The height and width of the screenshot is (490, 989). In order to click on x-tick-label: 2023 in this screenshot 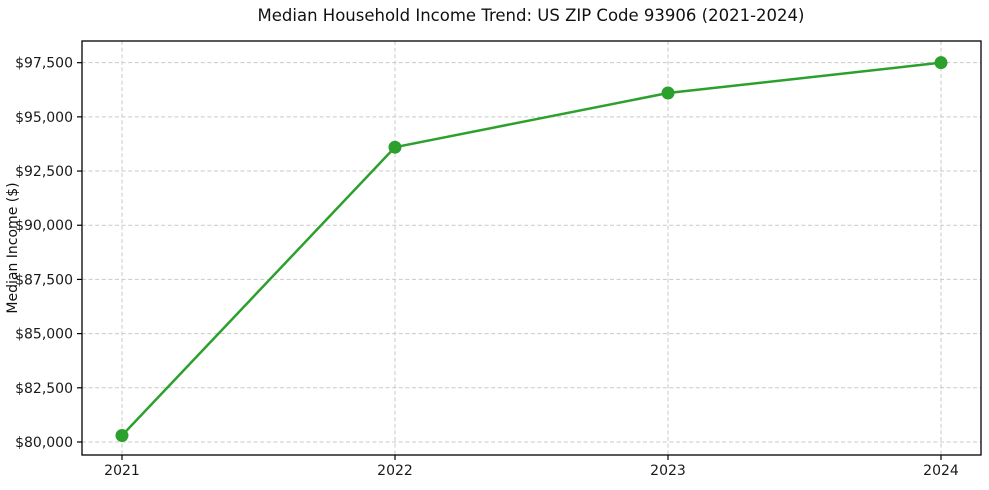, I will do `click(668, 471)`.